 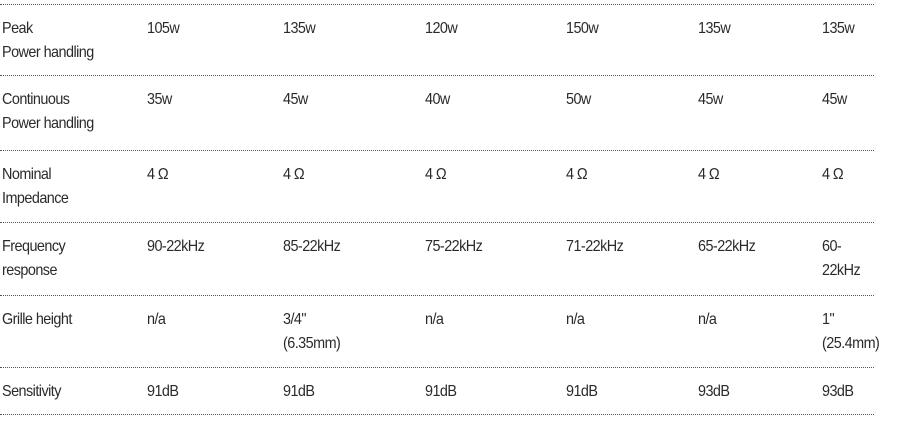 I want to click on spec-label: Nominal Impedance, so click(x=35, y=186).